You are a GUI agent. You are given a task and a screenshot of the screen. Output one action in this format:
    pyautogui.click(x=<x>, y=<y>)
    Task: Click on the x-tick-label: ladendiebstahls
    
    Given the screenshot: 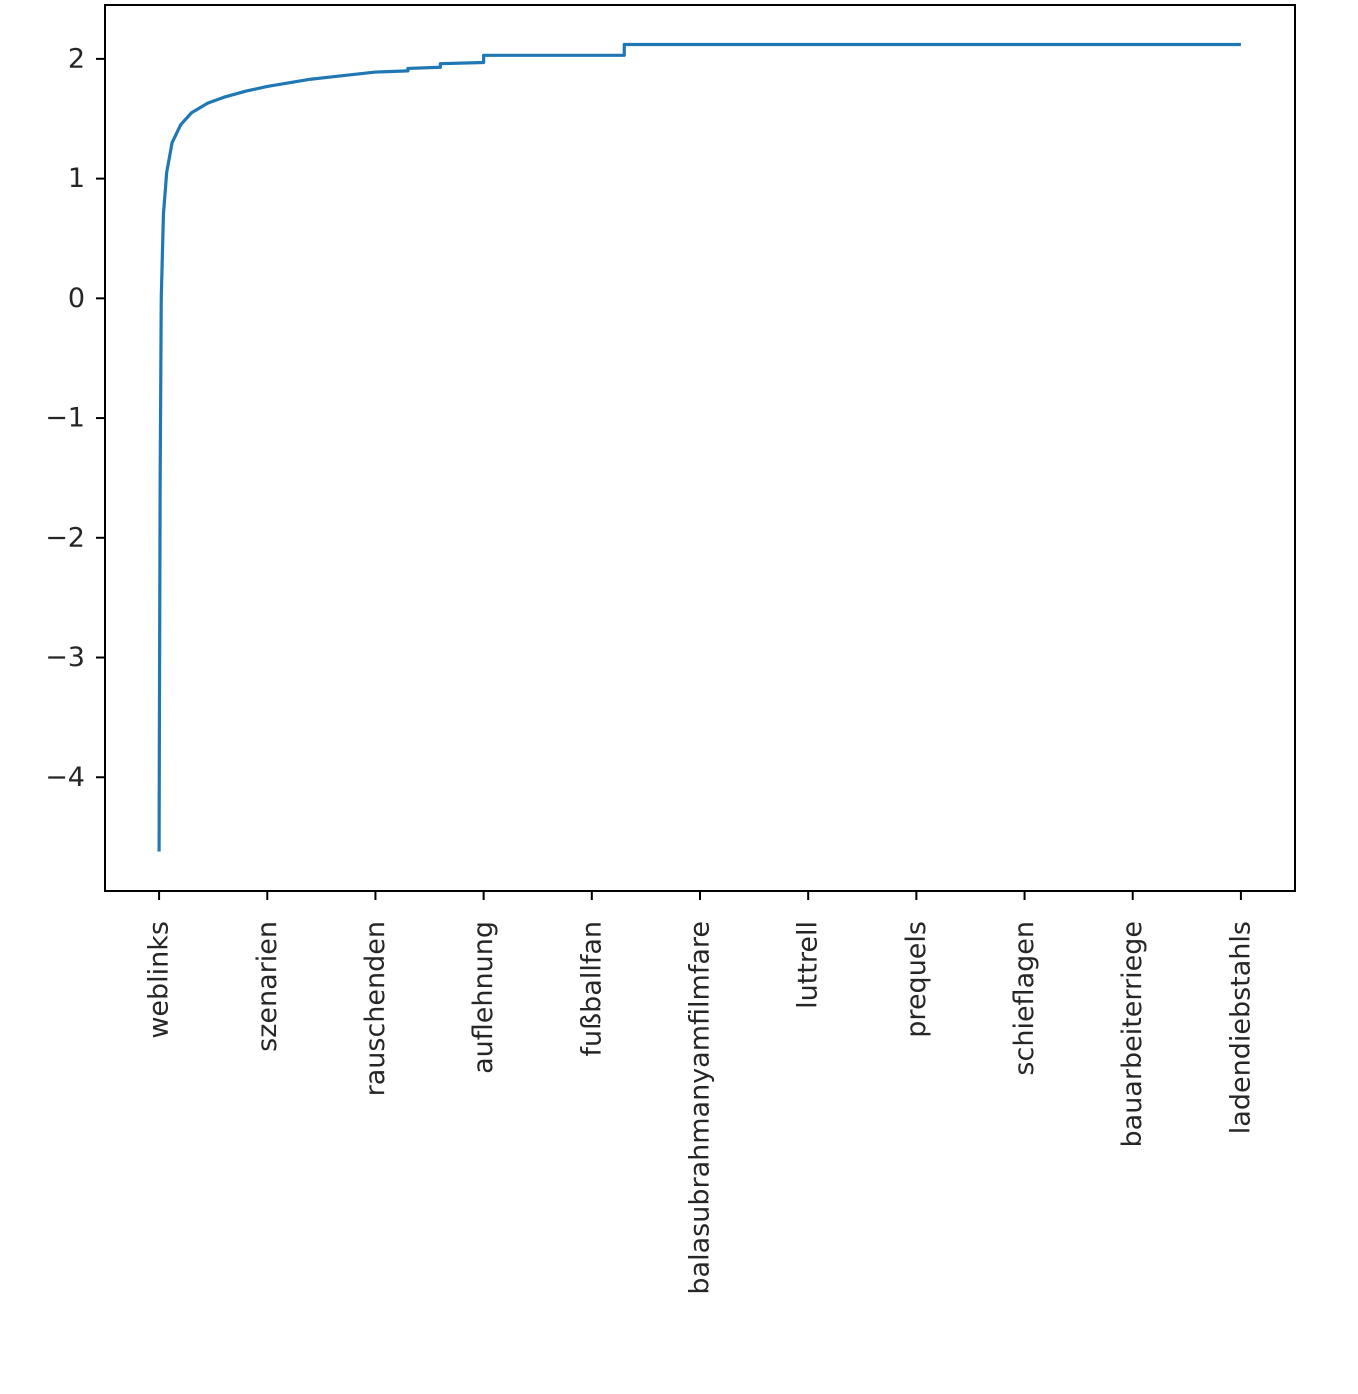 What is the action you would take?
    pyautogui.click(x=1240, y=1027)
    